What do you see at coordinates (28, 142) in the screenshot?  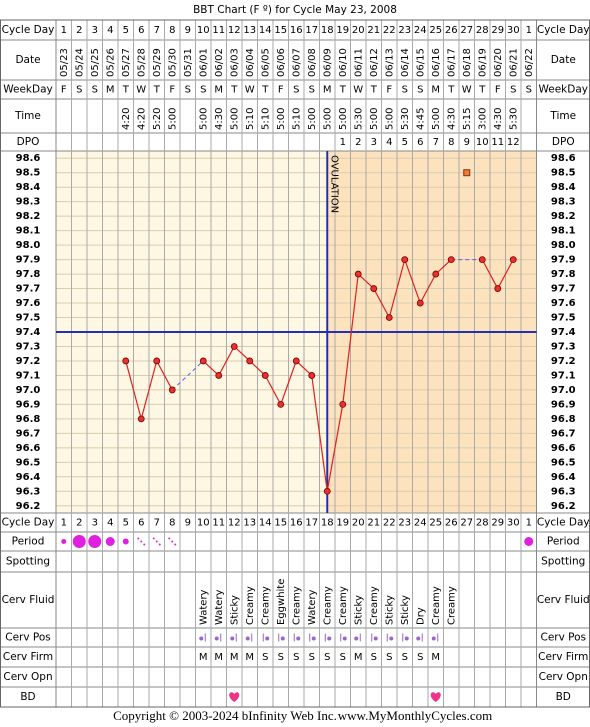 I see `row-label: DPO` at bounding box center [28, 142].